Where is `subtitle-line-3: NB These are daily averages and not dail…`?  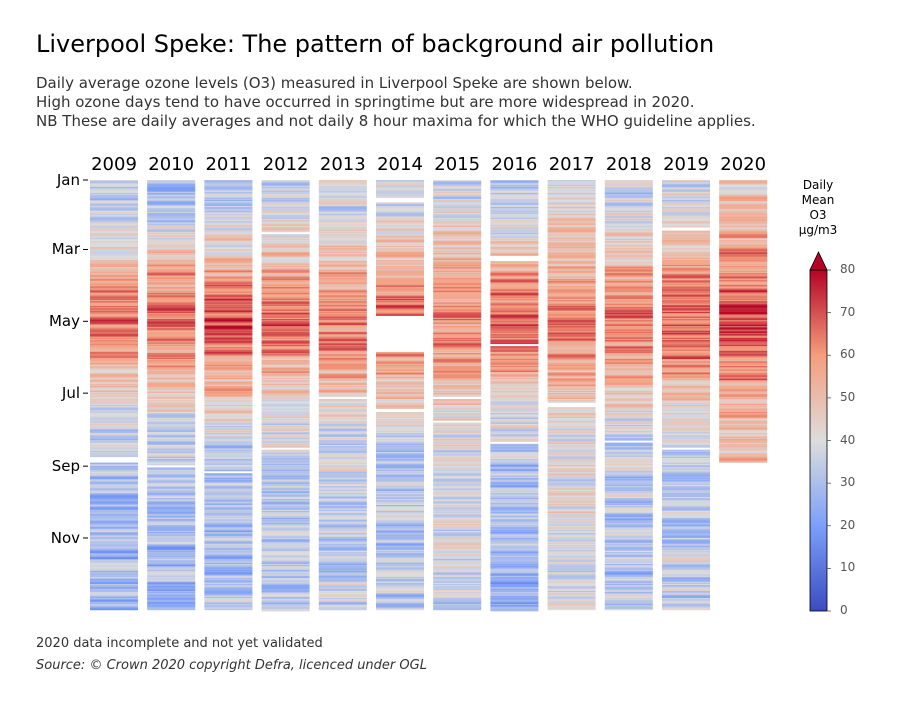 subtitle-line-3: NB These are daily averages and not dail… is located at coordinates (396, 121).